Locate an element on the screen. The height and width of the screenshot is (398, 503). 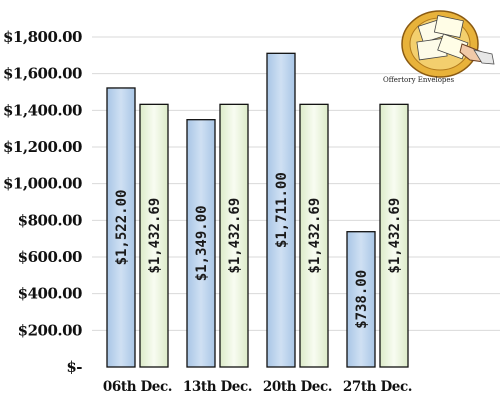
data-label: $1,711.00 is located at coordinates (282, 210).